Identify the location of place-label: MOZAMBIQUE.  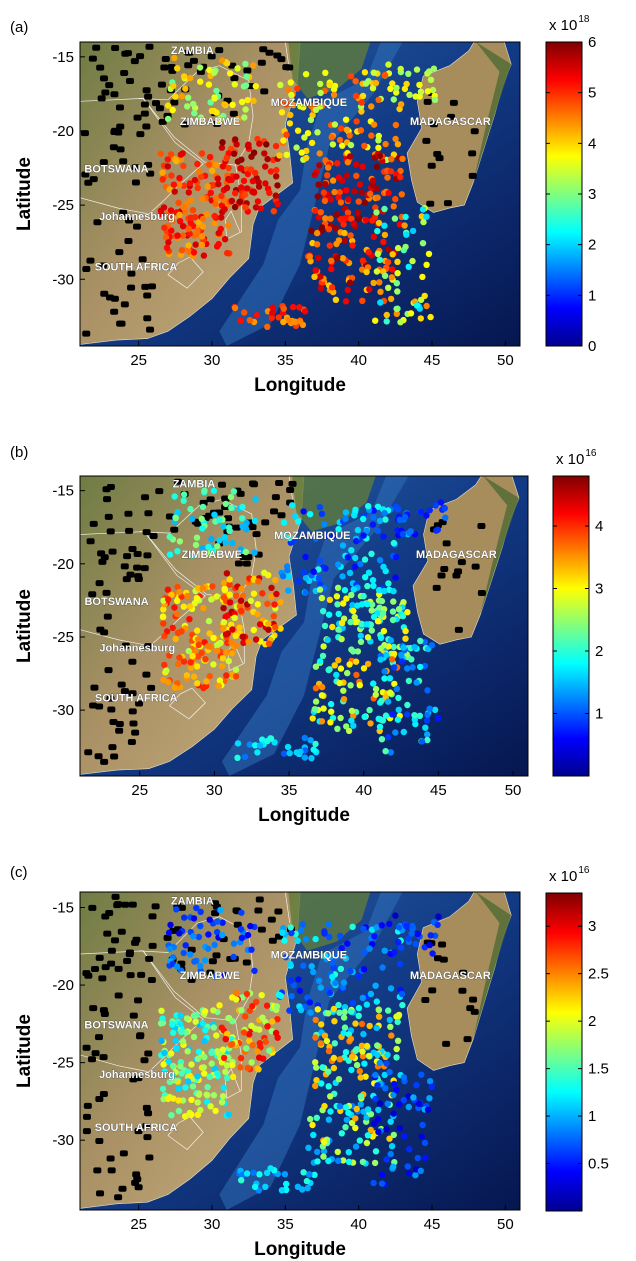
(309, 103).